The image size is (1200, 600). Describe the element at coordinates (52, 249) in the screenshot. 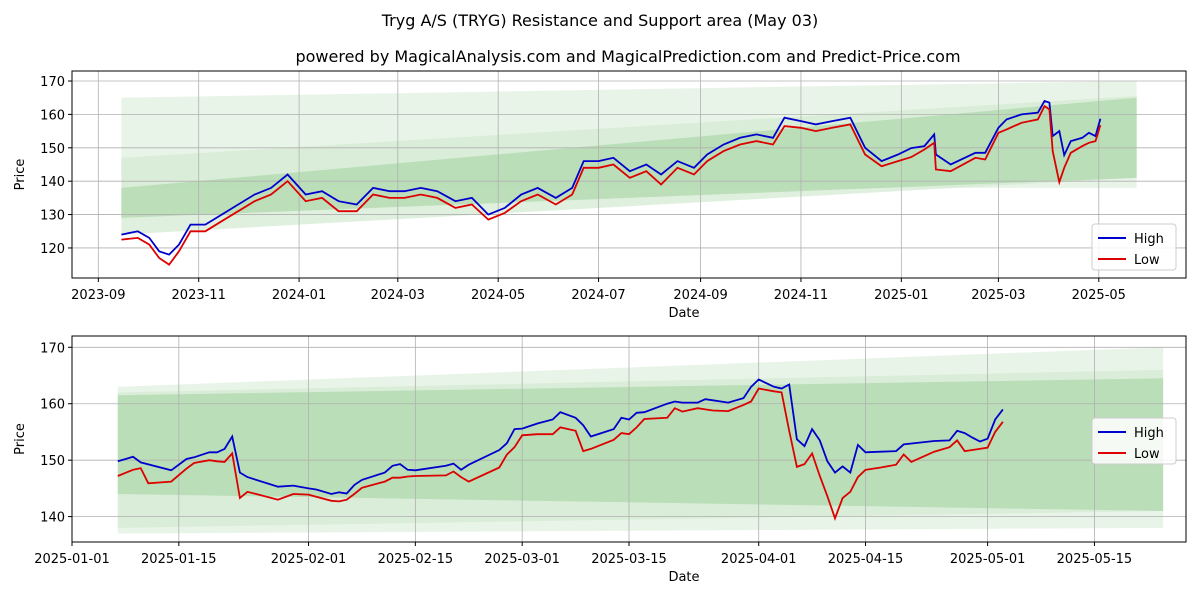

I see `y-tick-label: 120` at that location.